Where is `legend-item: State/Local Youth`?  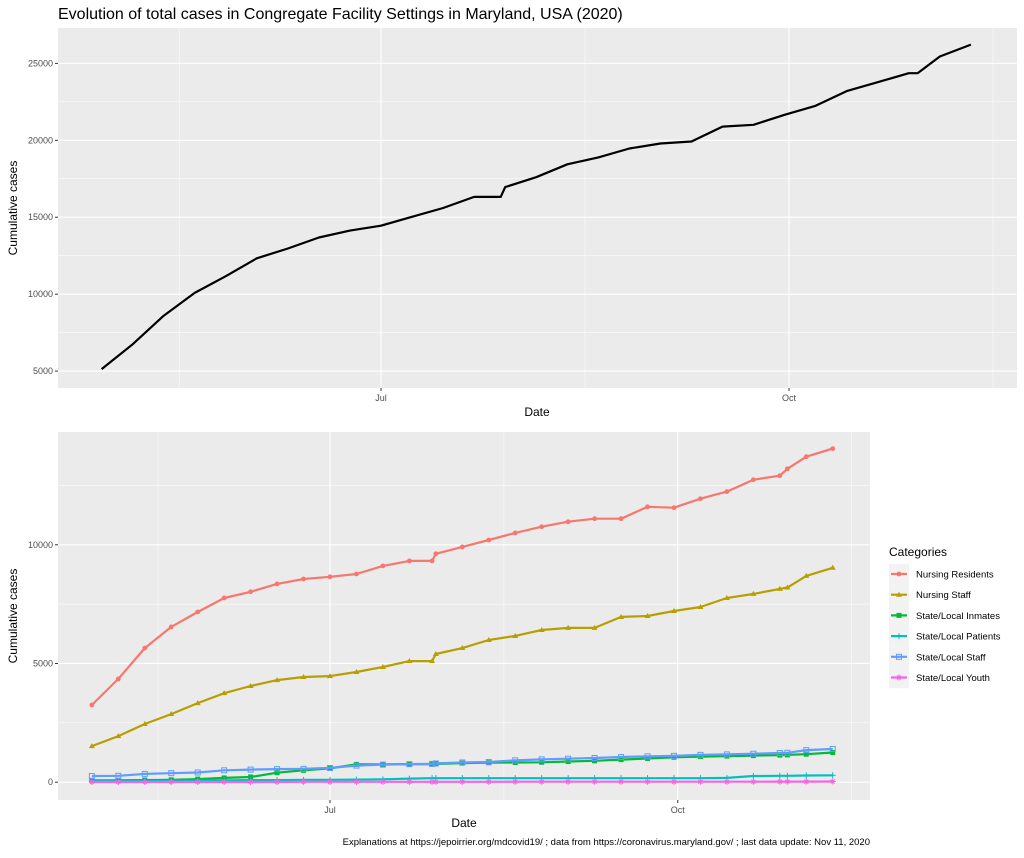
legend-item: State/Local Youth is located at coordinates (939, 678).